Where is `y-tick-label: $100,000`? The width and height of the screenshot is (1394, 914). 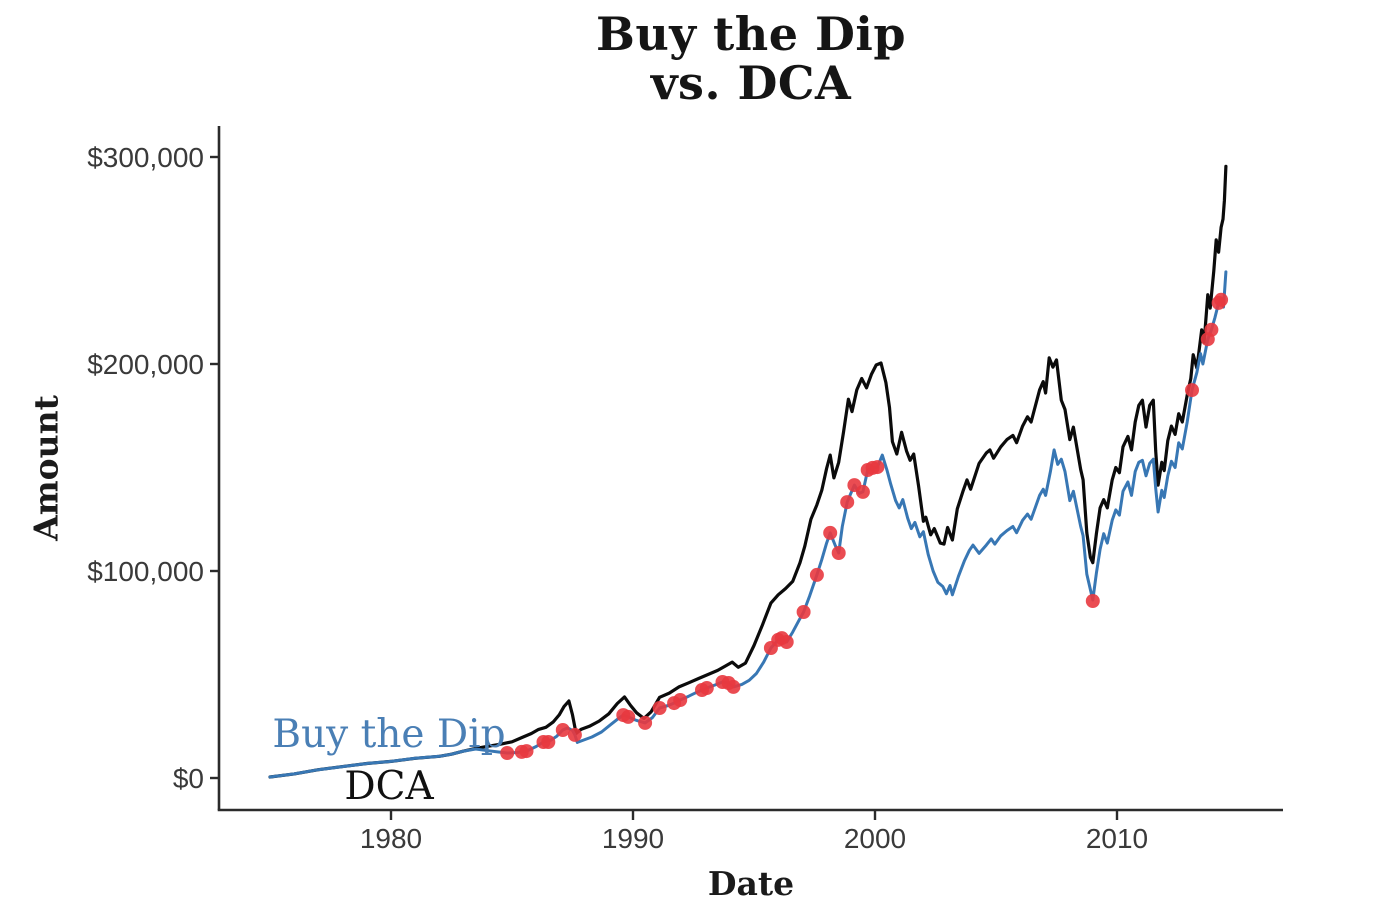 y-tick-label: $100,000 is located at coordinates (145, 571).